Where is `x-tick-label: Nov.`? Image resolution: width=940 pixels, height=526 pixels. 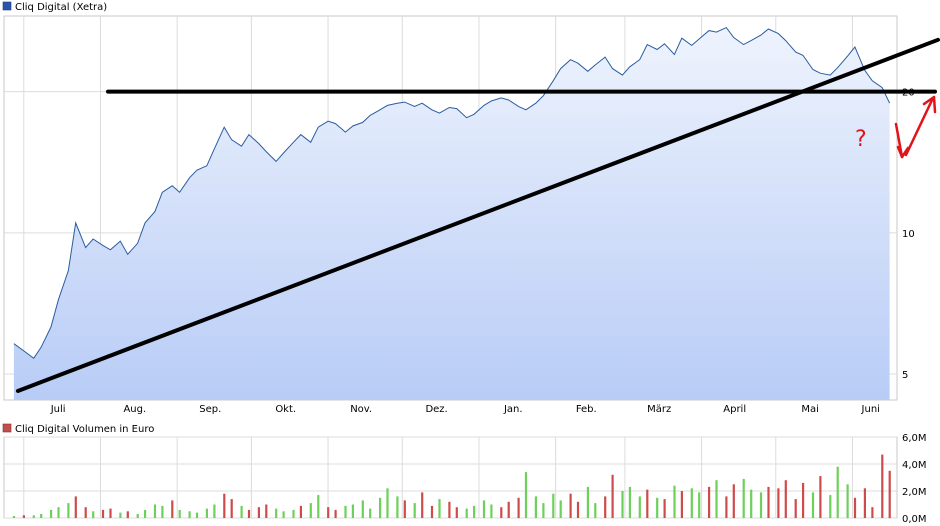
x-tick-label: Nov. is located at coordinates (361, 409).